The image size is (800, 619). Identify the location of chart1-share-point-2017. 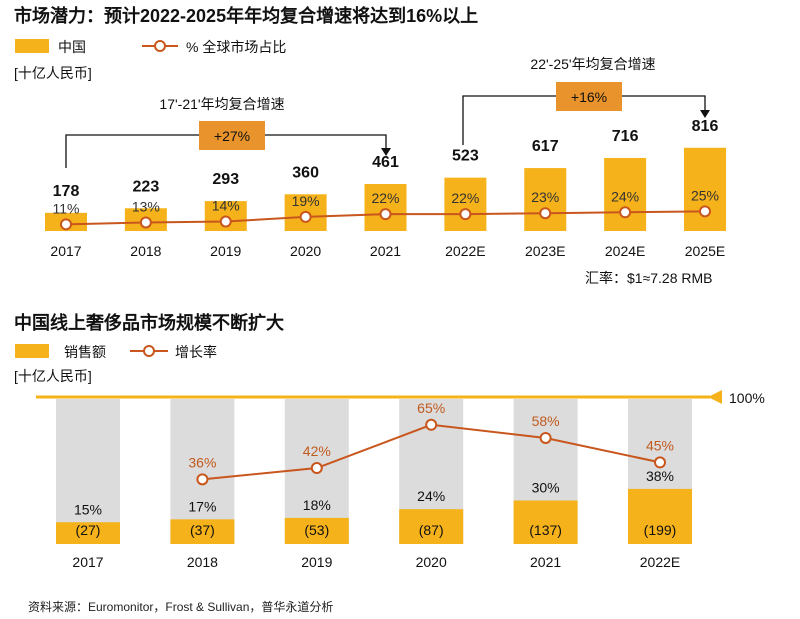
(66, 224).